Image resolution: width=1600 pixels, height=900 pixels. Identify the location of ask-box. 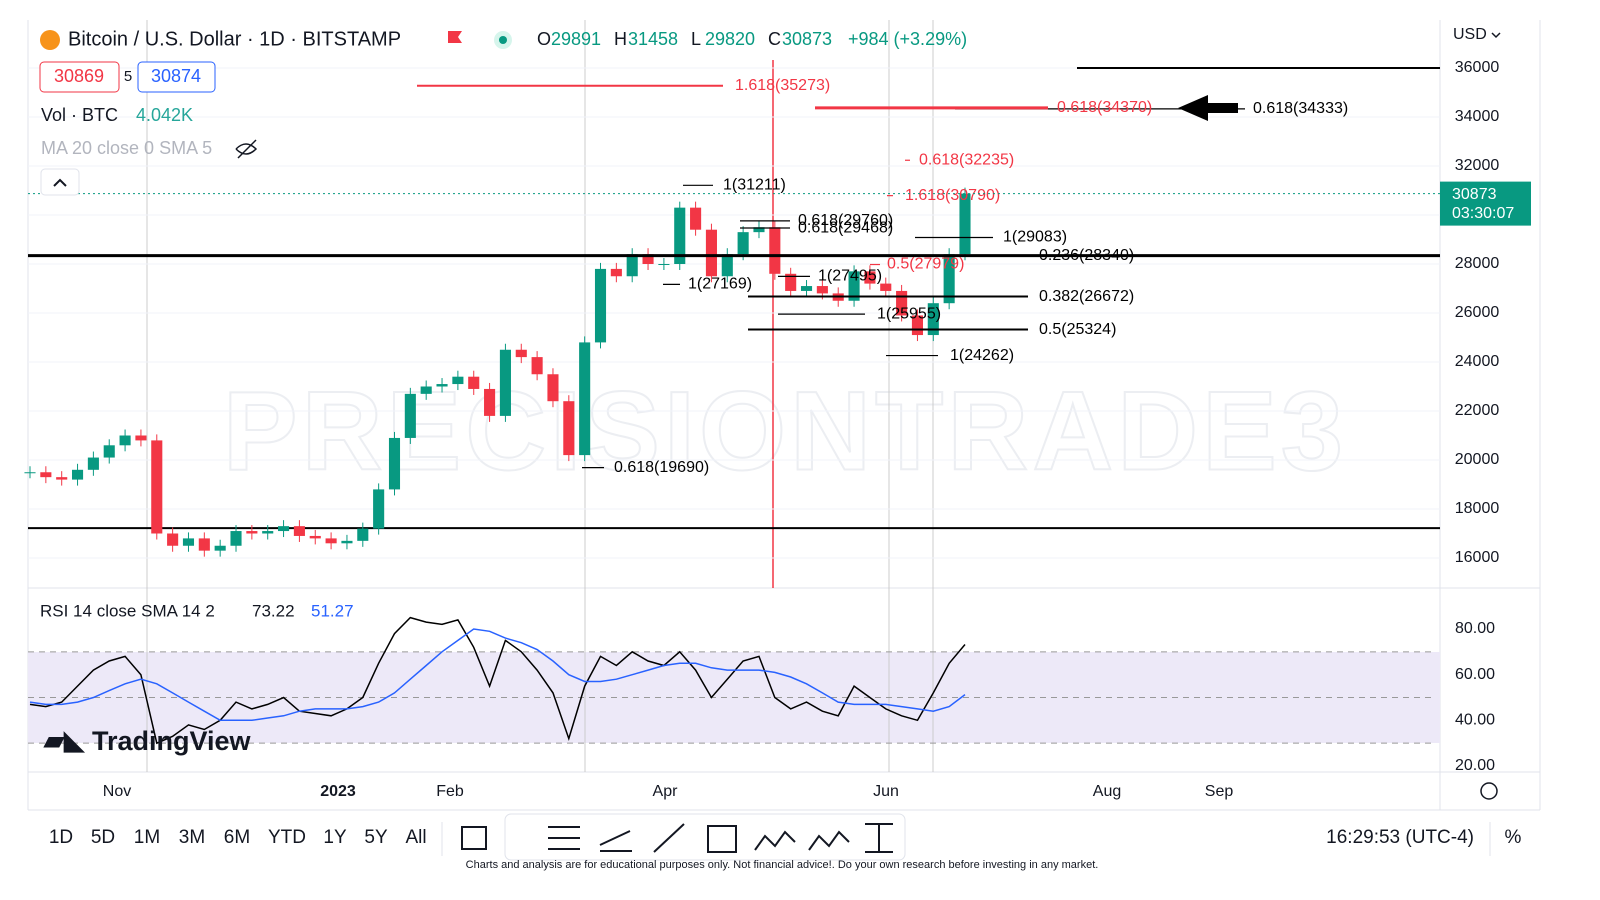
(176, 77).